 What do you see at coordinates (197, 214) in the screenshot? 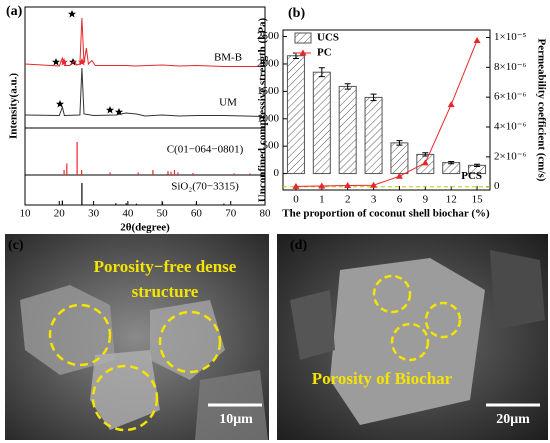
I see `x-tick-label: 60` at bounding box center [197, 214].